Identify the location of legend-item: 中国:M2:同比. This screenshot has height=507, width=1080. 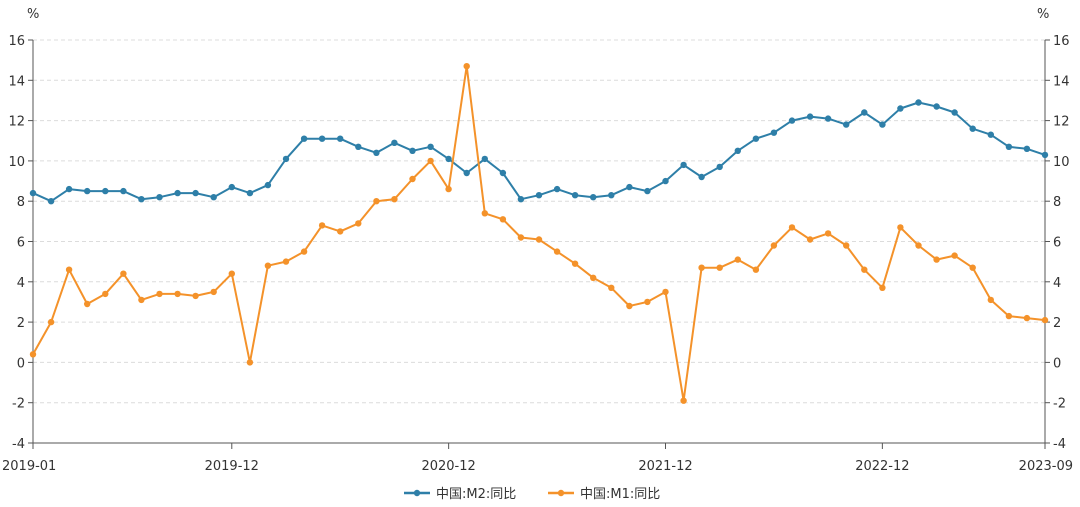
(460, 494).